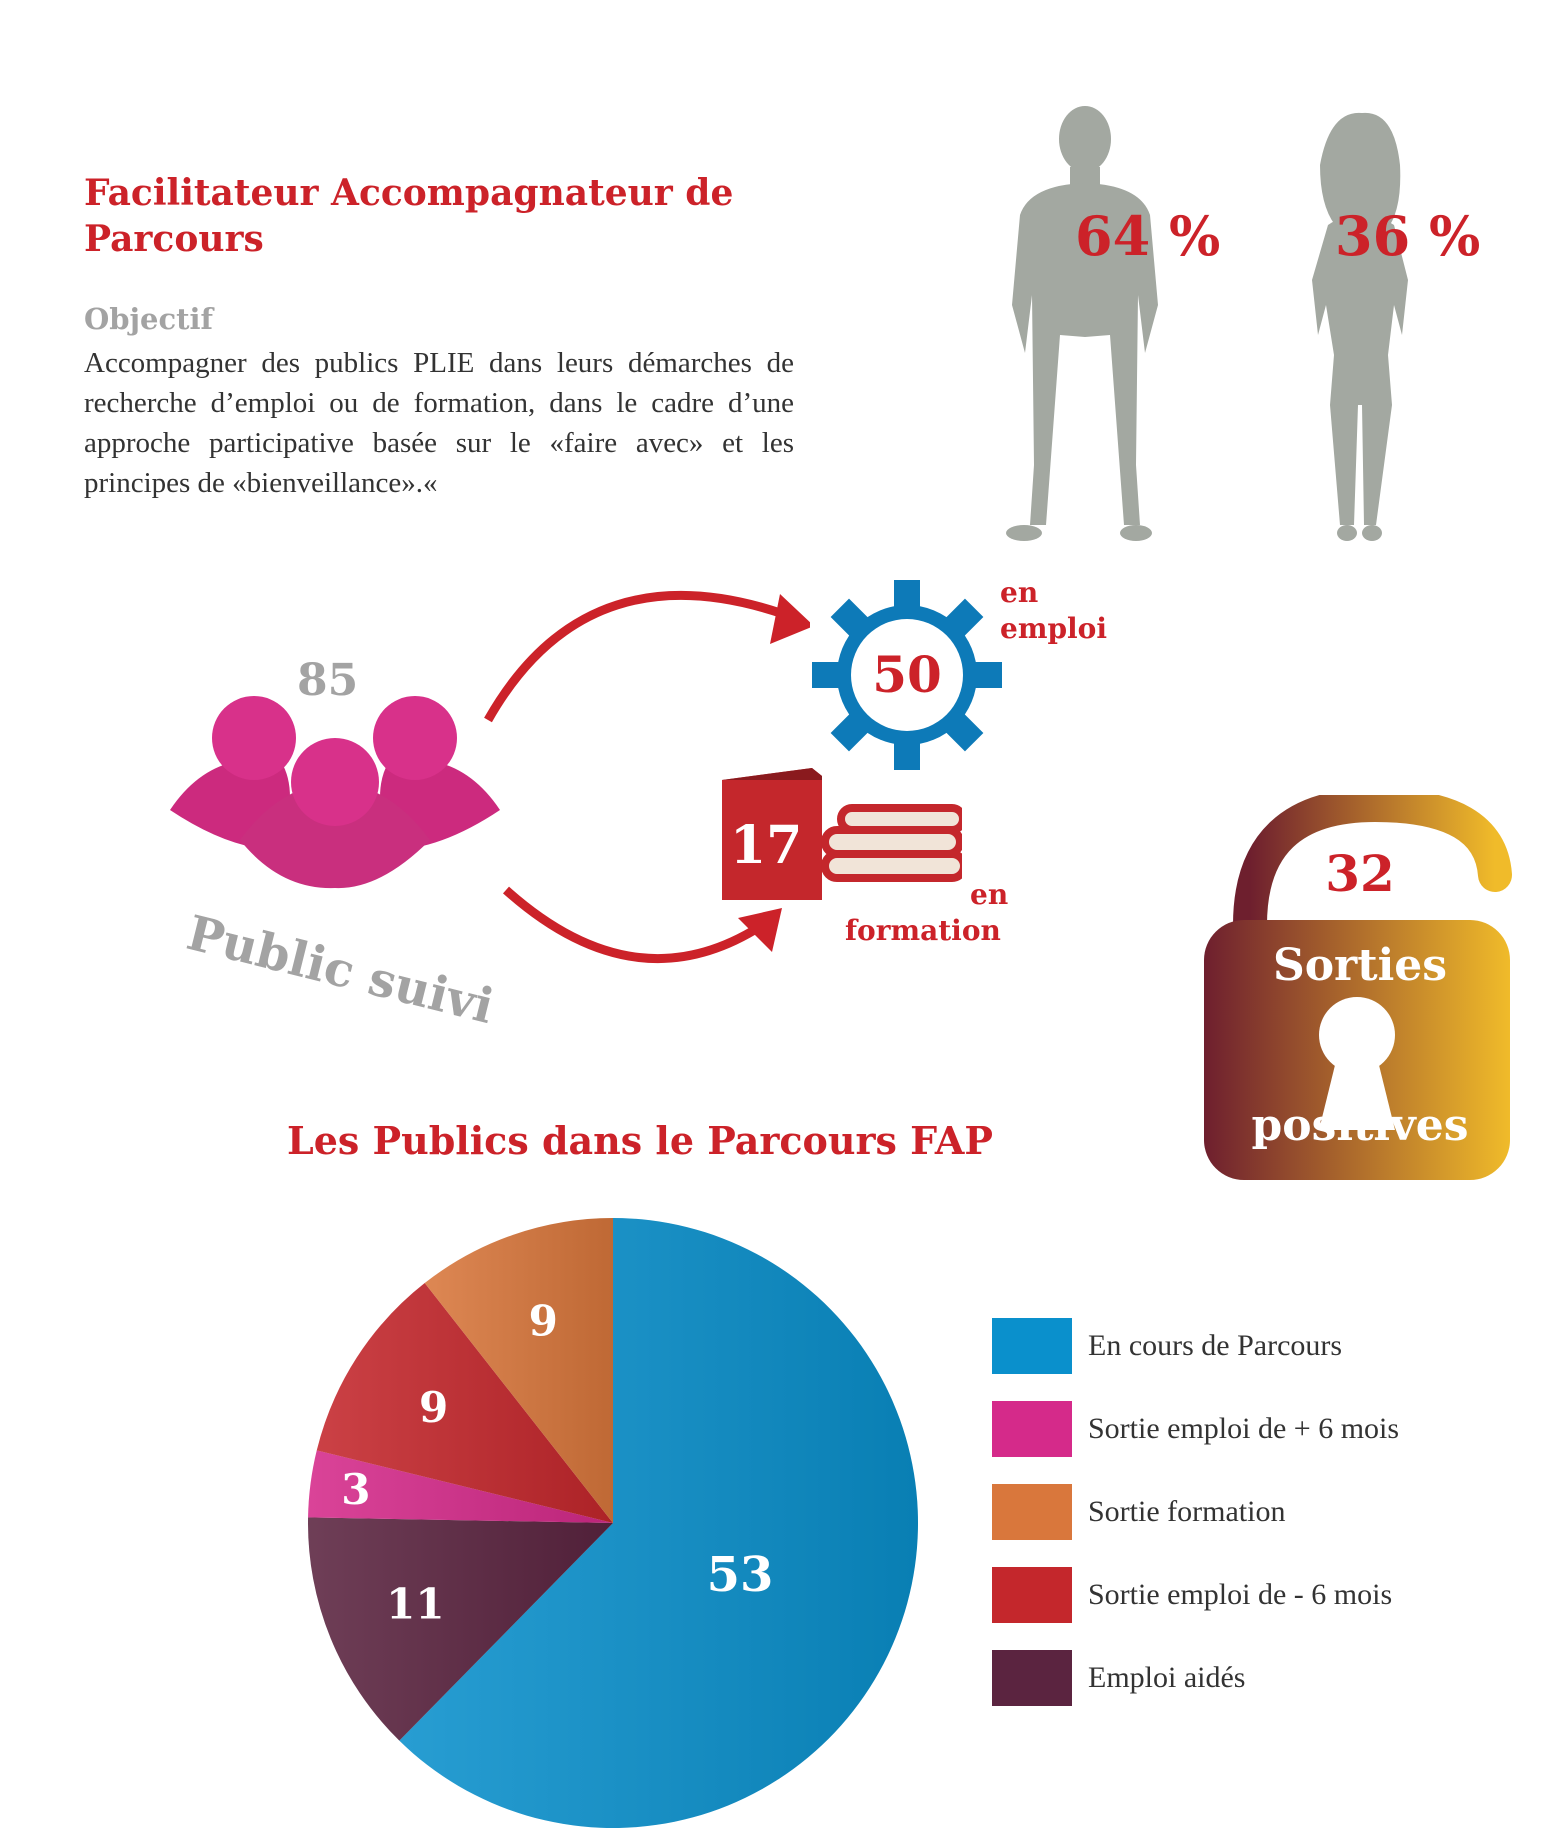 The image size is (1564, 1840). Describe the element at coordinates (409, 216) in the screenshot. I see `page-title: Facilitateur Accompagnateur de Parcours` at that location.